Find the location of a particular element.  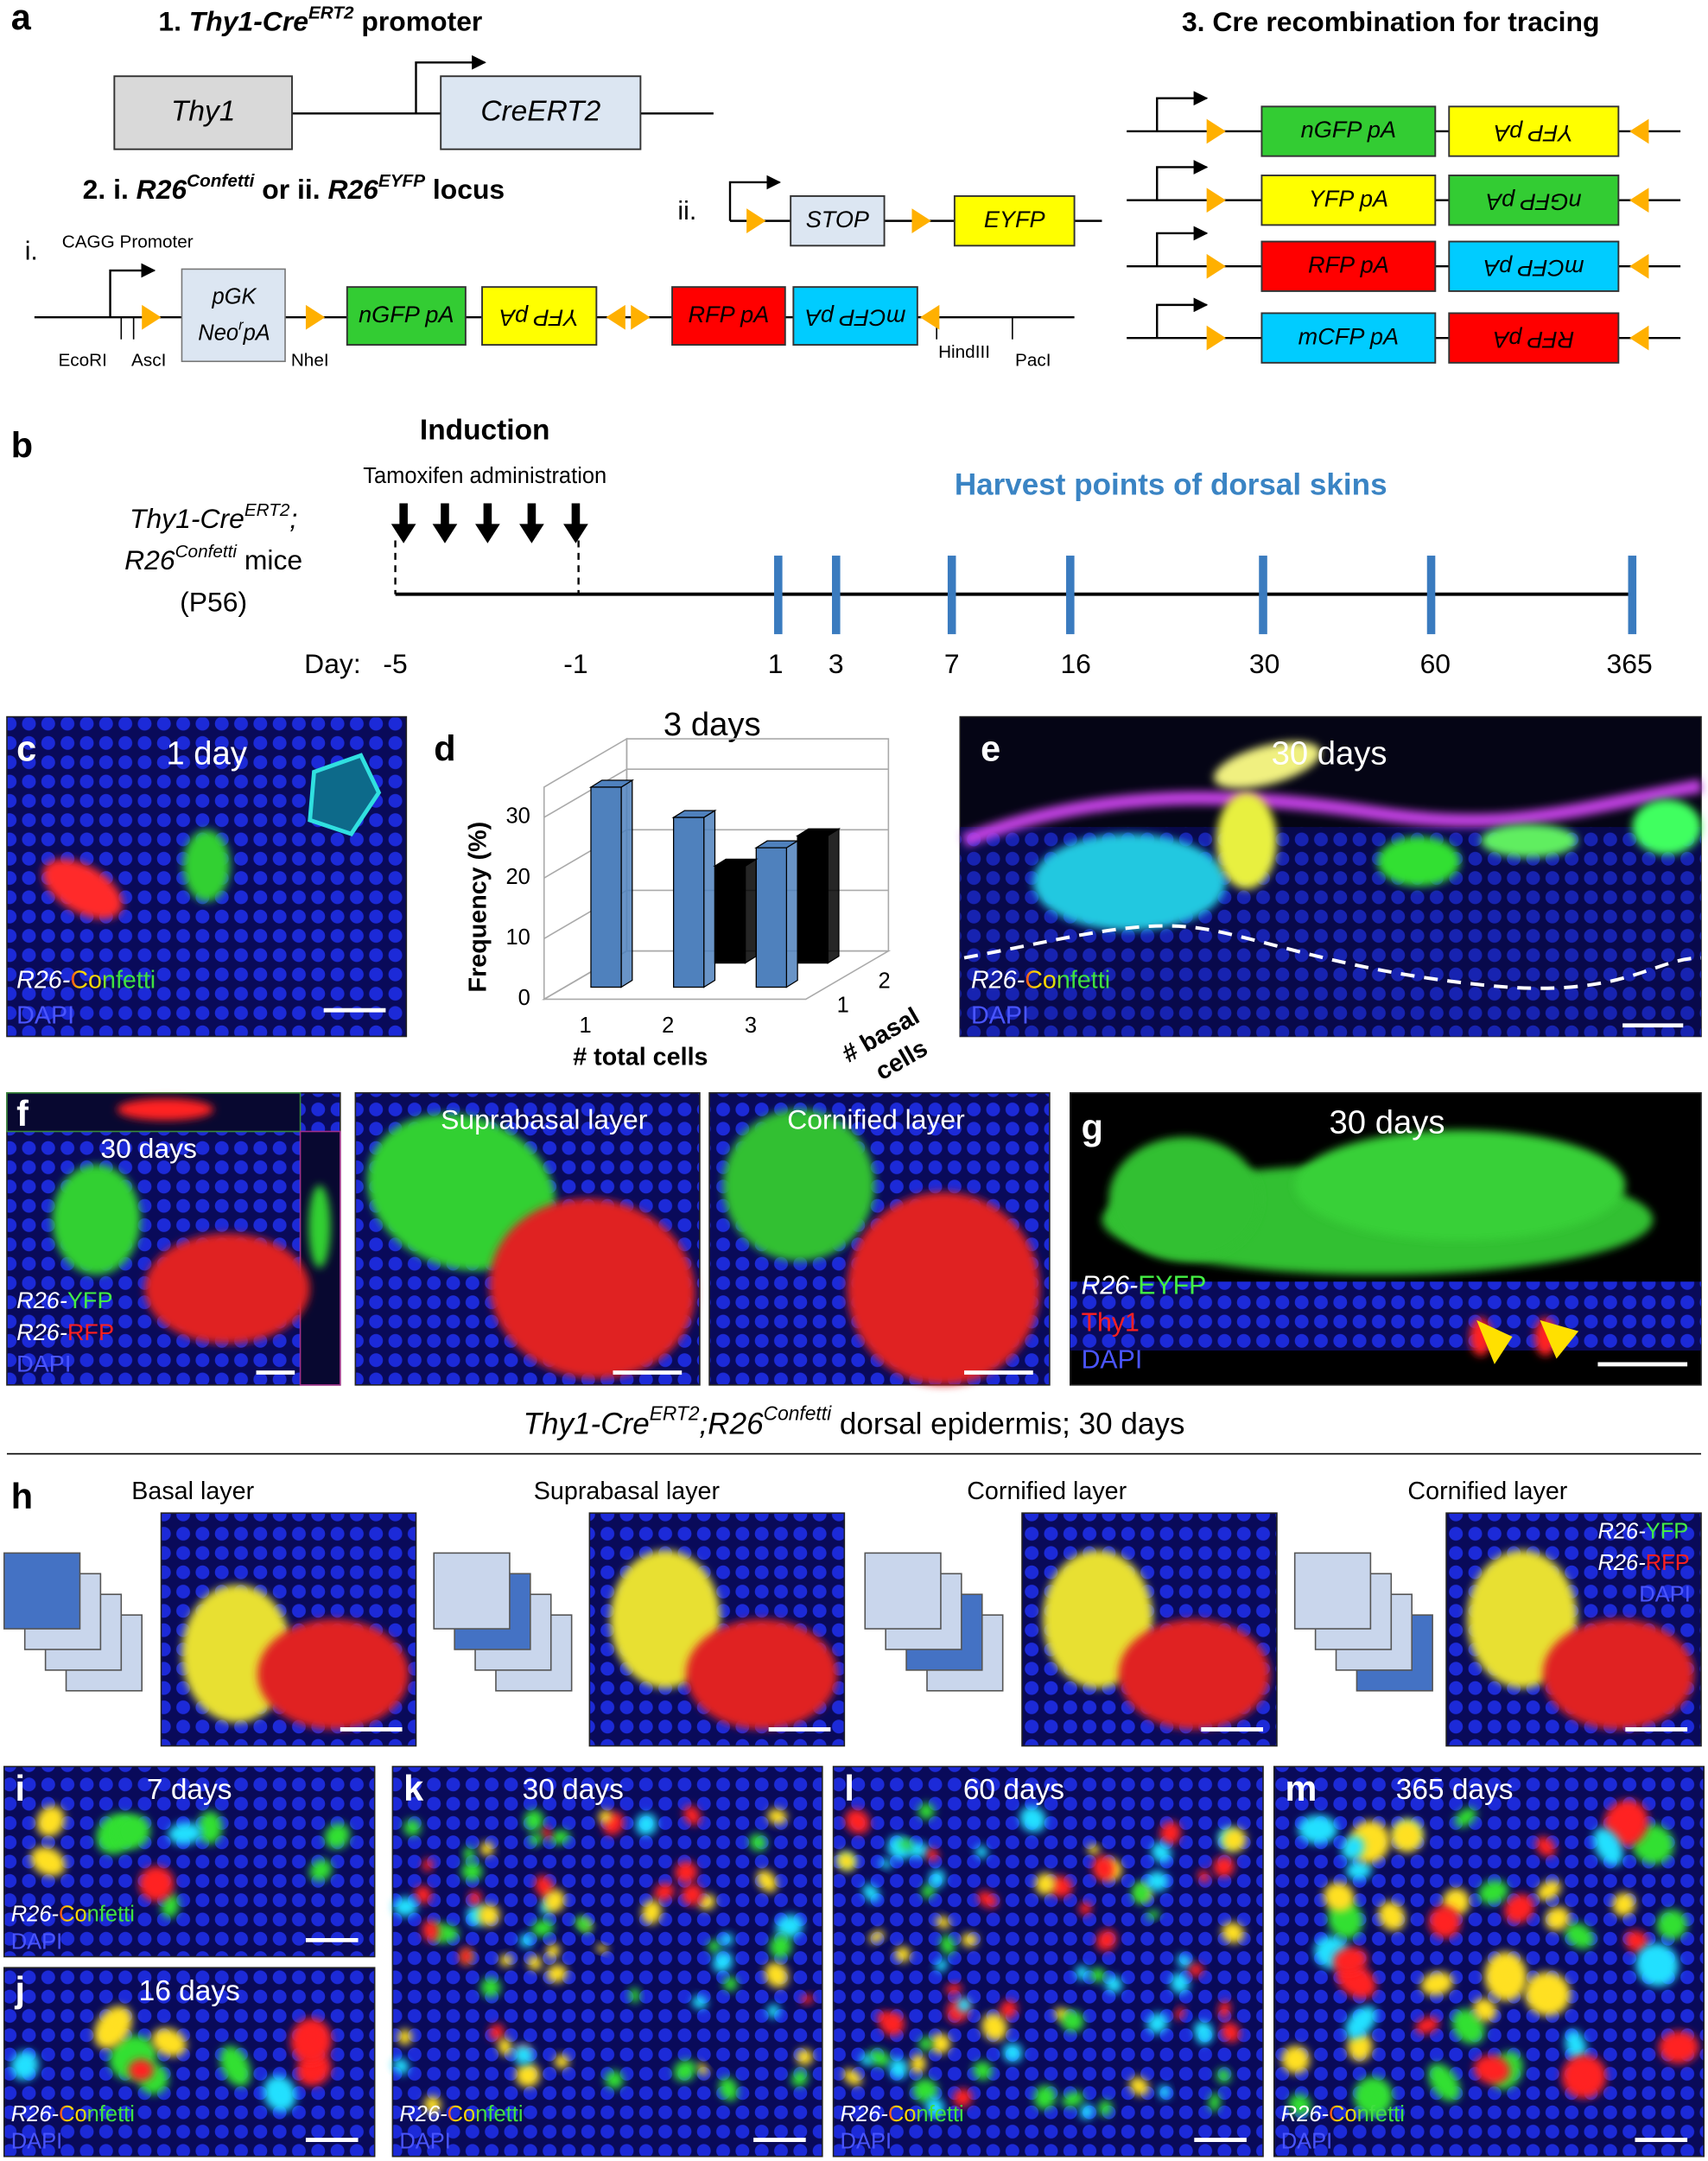

day-tick-label: -1 is located at coordinates (575, 663).